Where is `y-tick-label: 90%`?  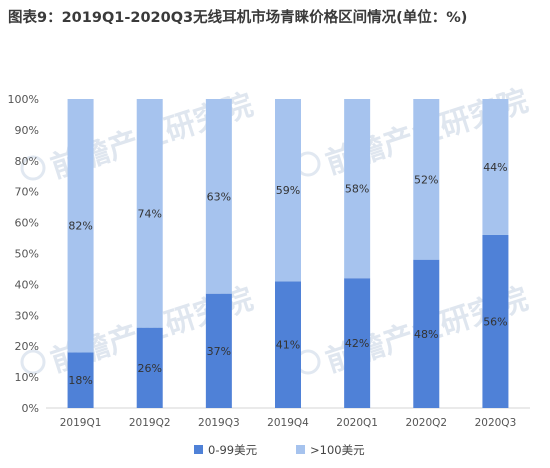
y-tick-label: 90% is located at coordinates (27, 130).